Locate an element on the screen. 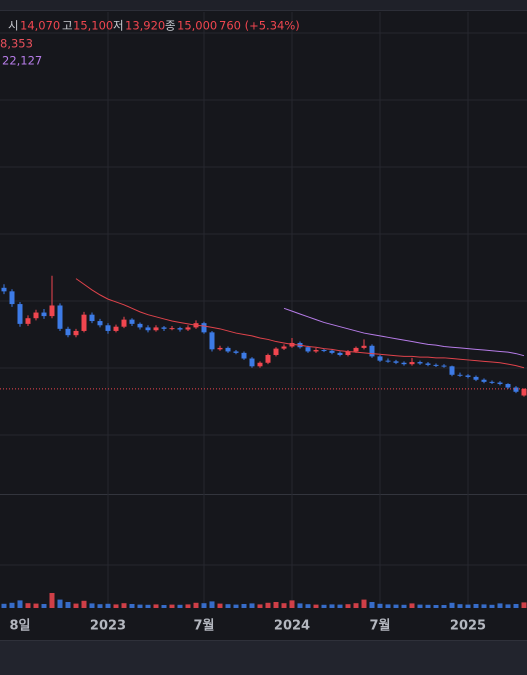 The width and height of the screenshot is (527, 675). top-bar is located at coordinates (263, 5).